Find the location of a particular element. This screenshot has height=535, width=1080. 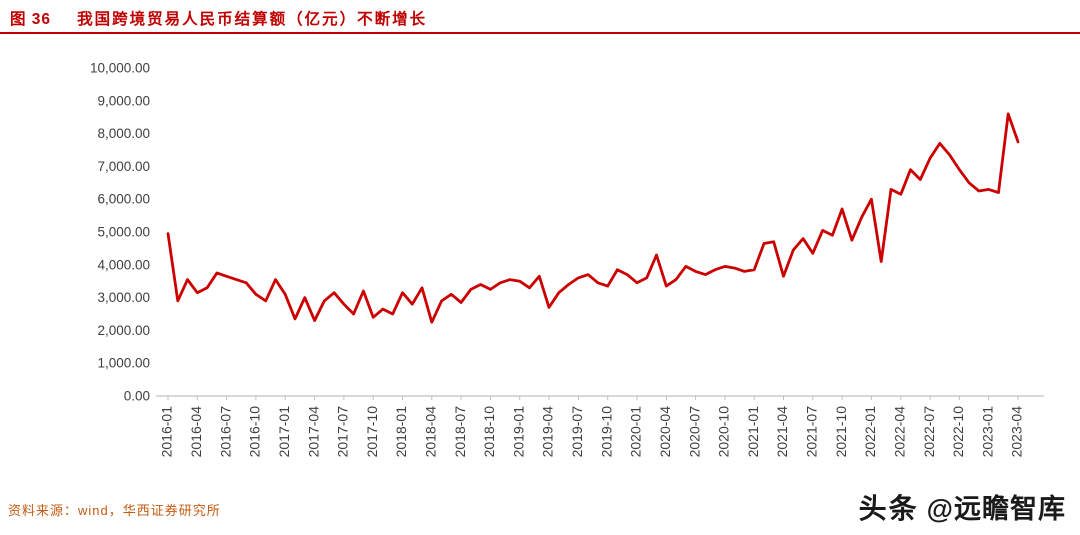

x-axis-tick-label: 2021-04 is located at coordinates (782, 432).